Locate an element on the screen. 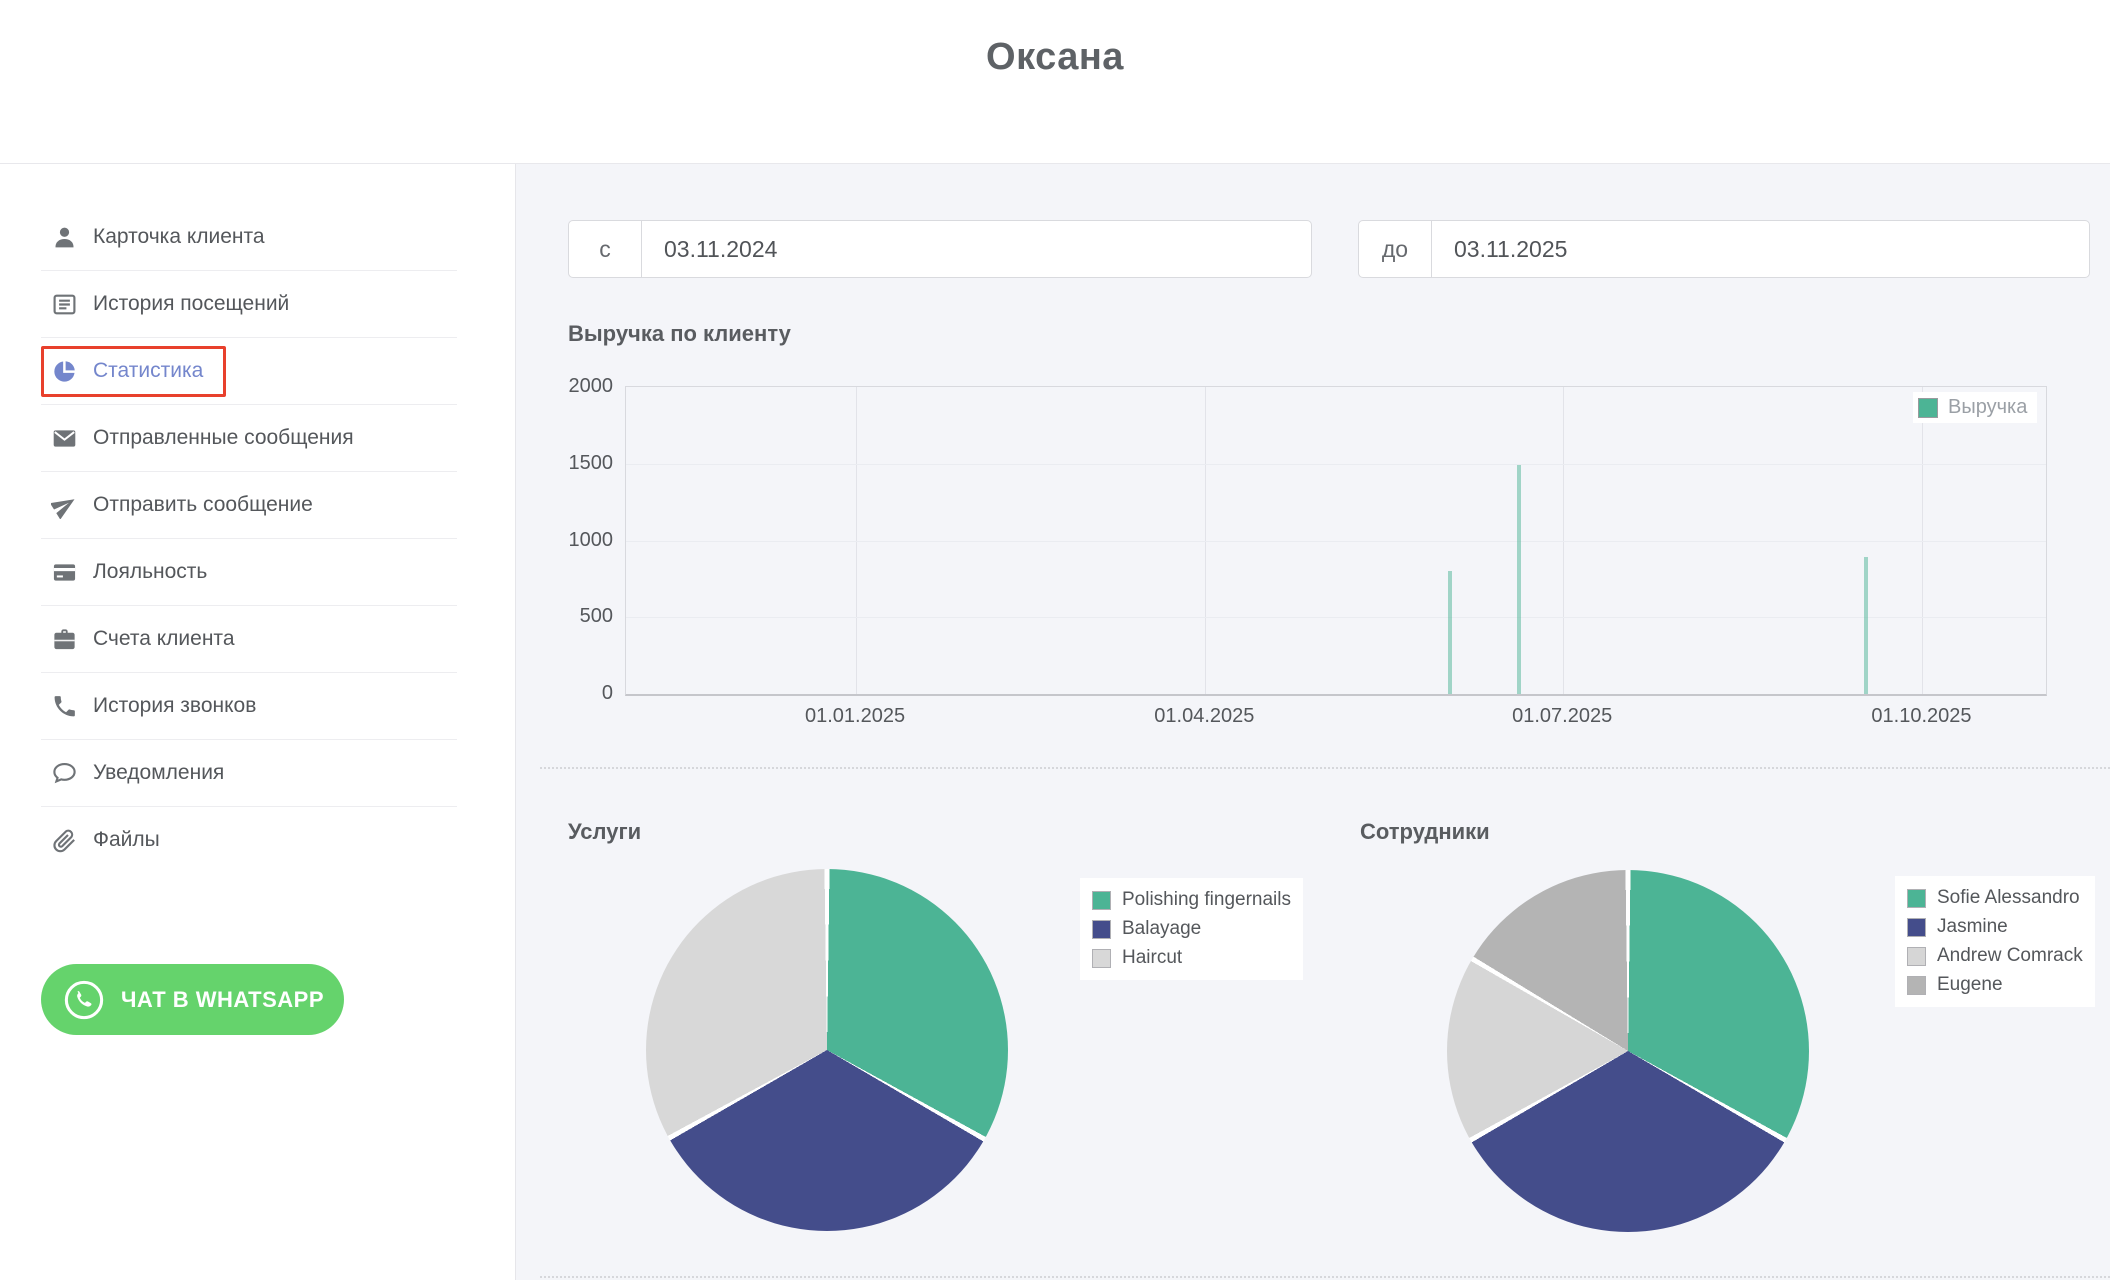  date-range-to: до is located at coordinates (1724, 249).